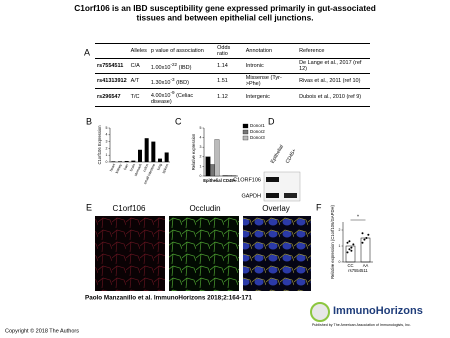  I want to click on p-exponent: -9, so click(172, 92).